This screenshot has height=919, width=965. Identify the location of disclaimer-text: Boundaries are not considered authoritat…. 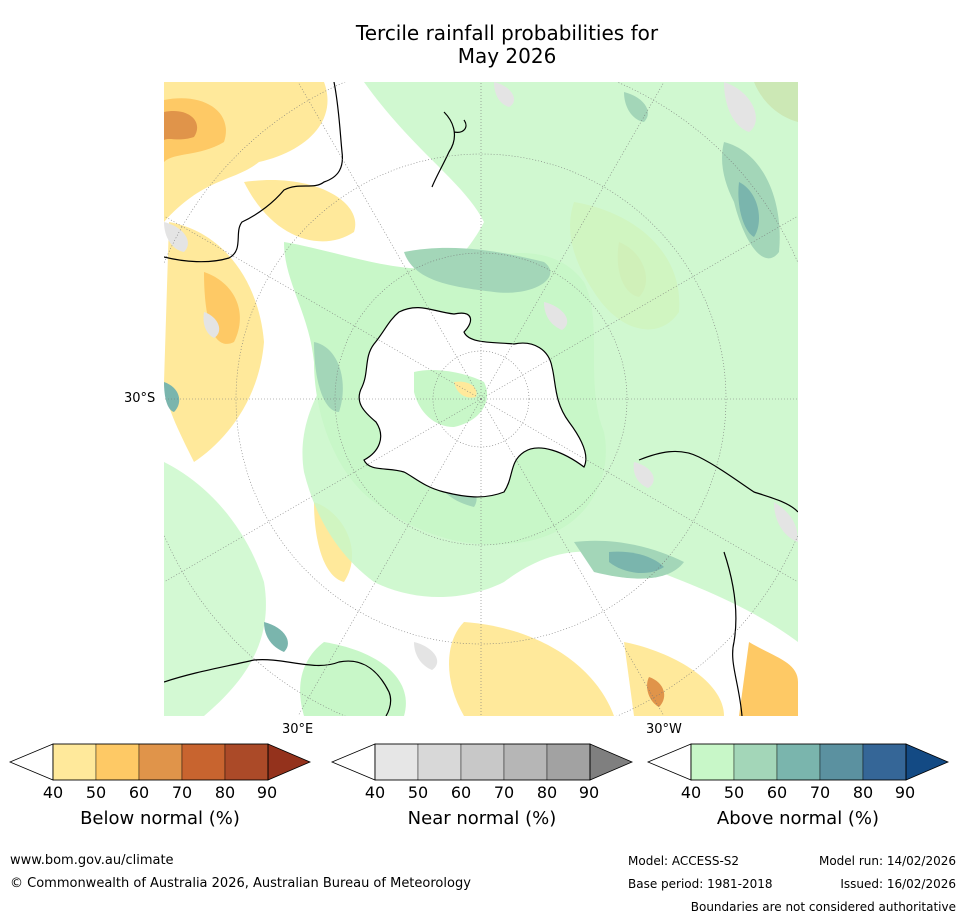
(823, 907).